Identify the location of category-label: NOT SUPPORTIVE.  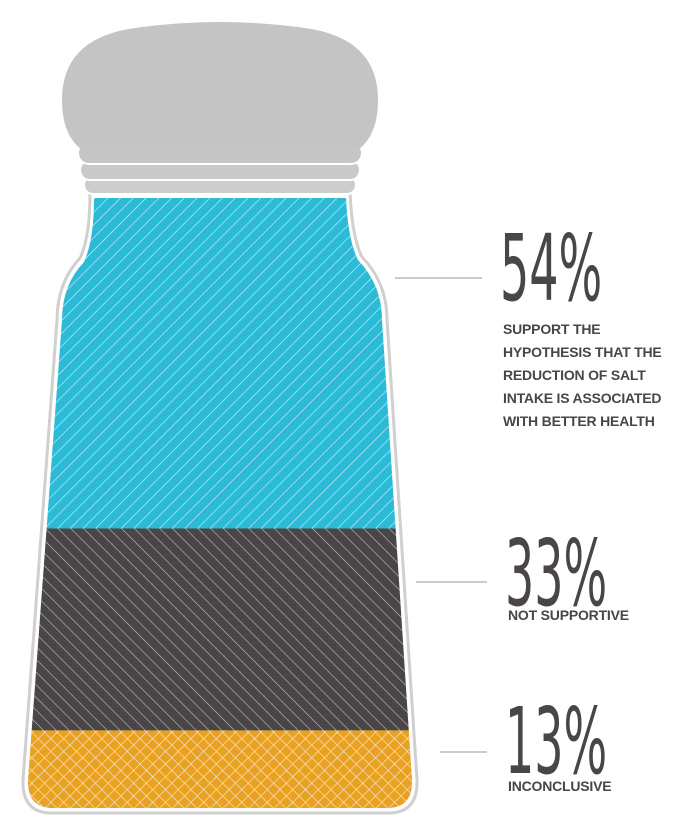
(568, 615).